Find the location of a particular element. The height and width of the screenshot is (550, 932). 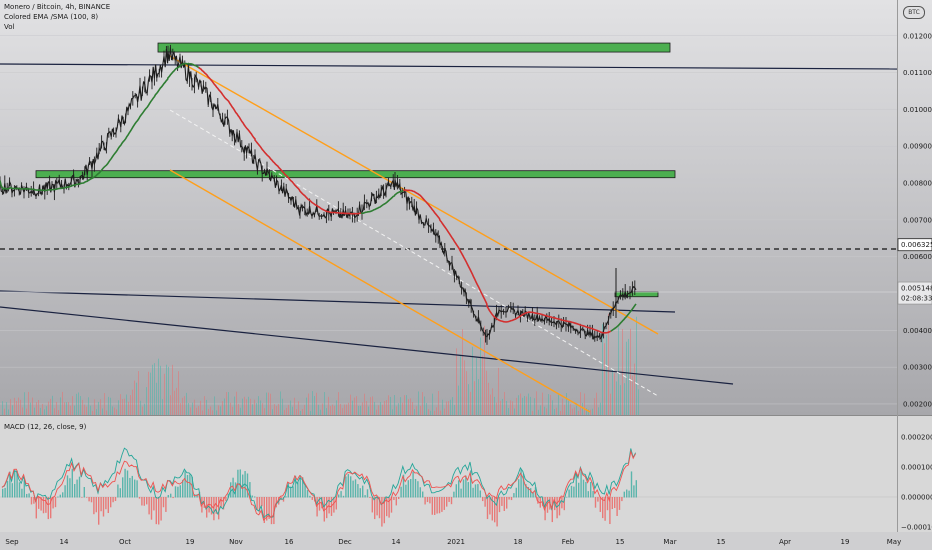

currency-badge: BTC is located at coordinates (914, 12).